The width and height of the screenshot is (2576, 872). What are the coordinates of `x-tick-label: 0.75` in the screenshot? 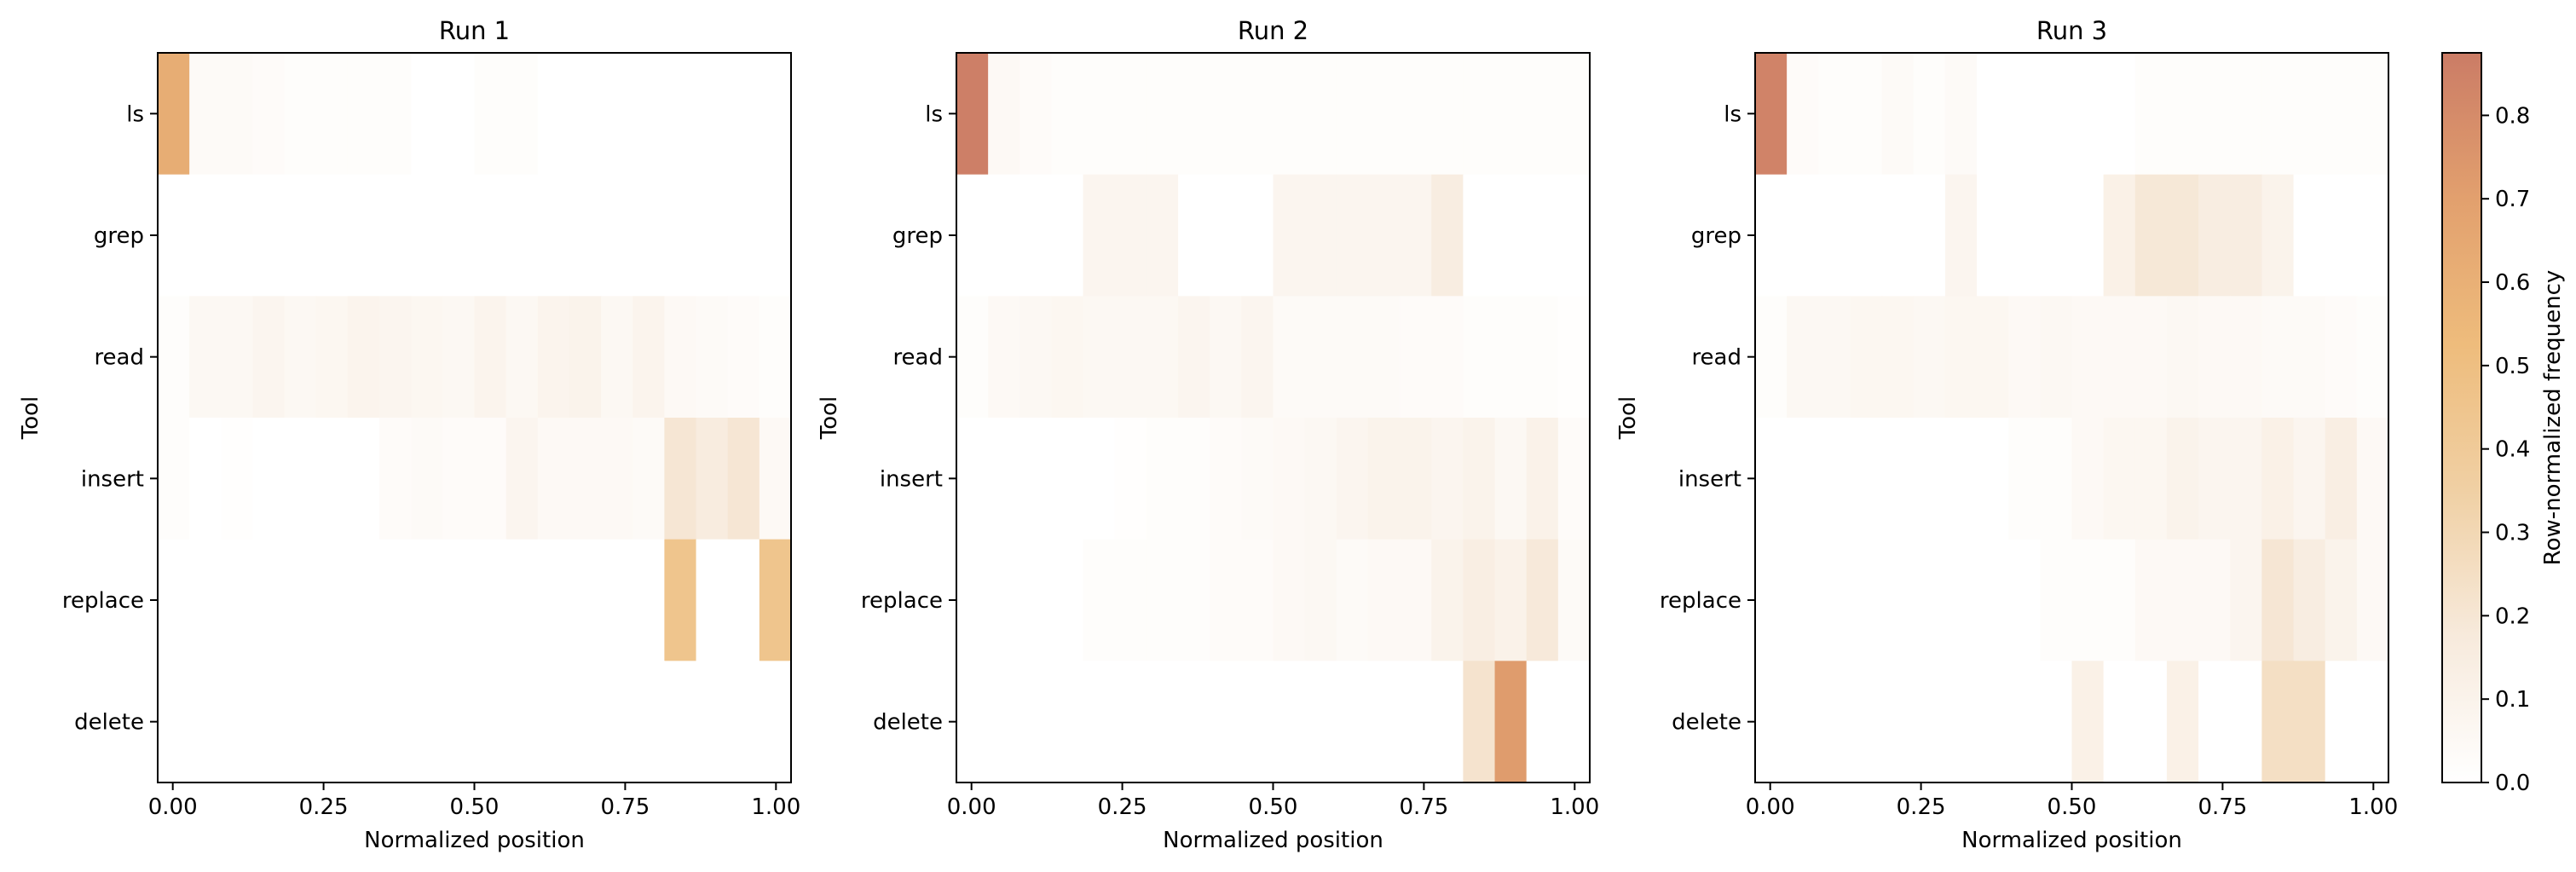 It's located at (625, 807).